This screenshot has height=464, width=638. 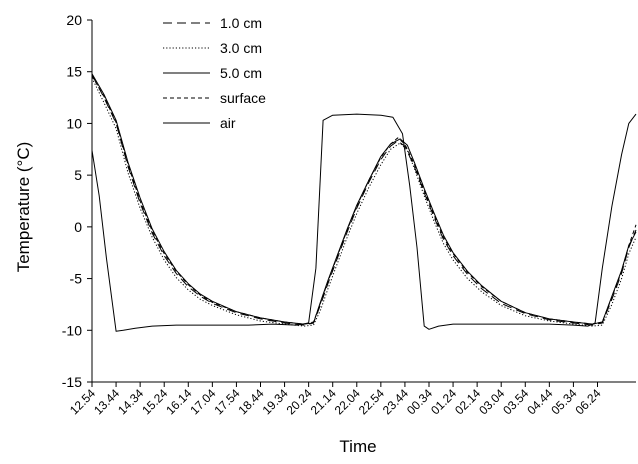 I want to click on legend: 1.0 cm 3.0 cm 5.0 cm surface air, so click(x=214, y=73).